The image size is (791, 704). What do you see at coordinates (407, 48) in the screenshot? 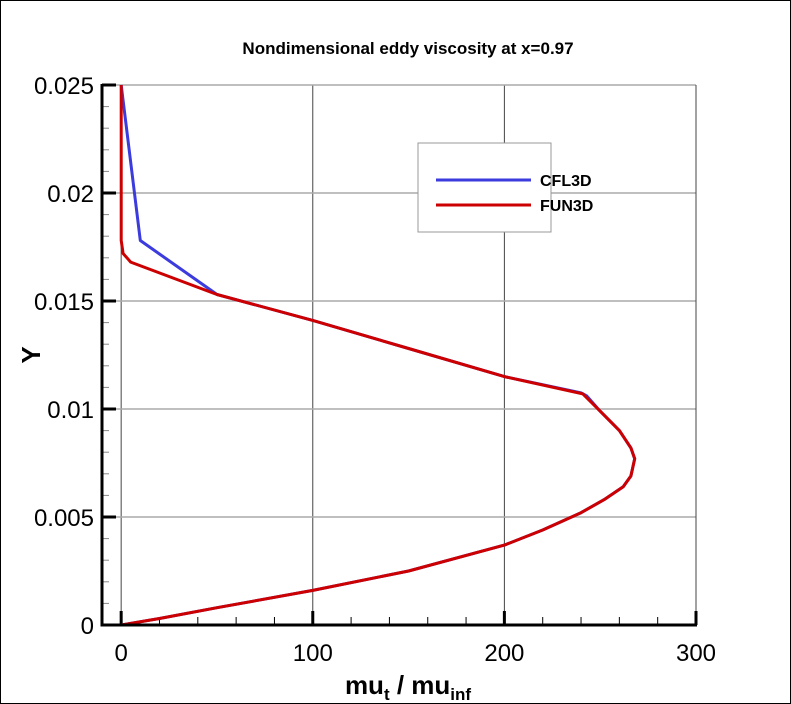
I see `chart-title: Nondimensional eddy viscosity at x=0.97` at bounding box center [407, 48].